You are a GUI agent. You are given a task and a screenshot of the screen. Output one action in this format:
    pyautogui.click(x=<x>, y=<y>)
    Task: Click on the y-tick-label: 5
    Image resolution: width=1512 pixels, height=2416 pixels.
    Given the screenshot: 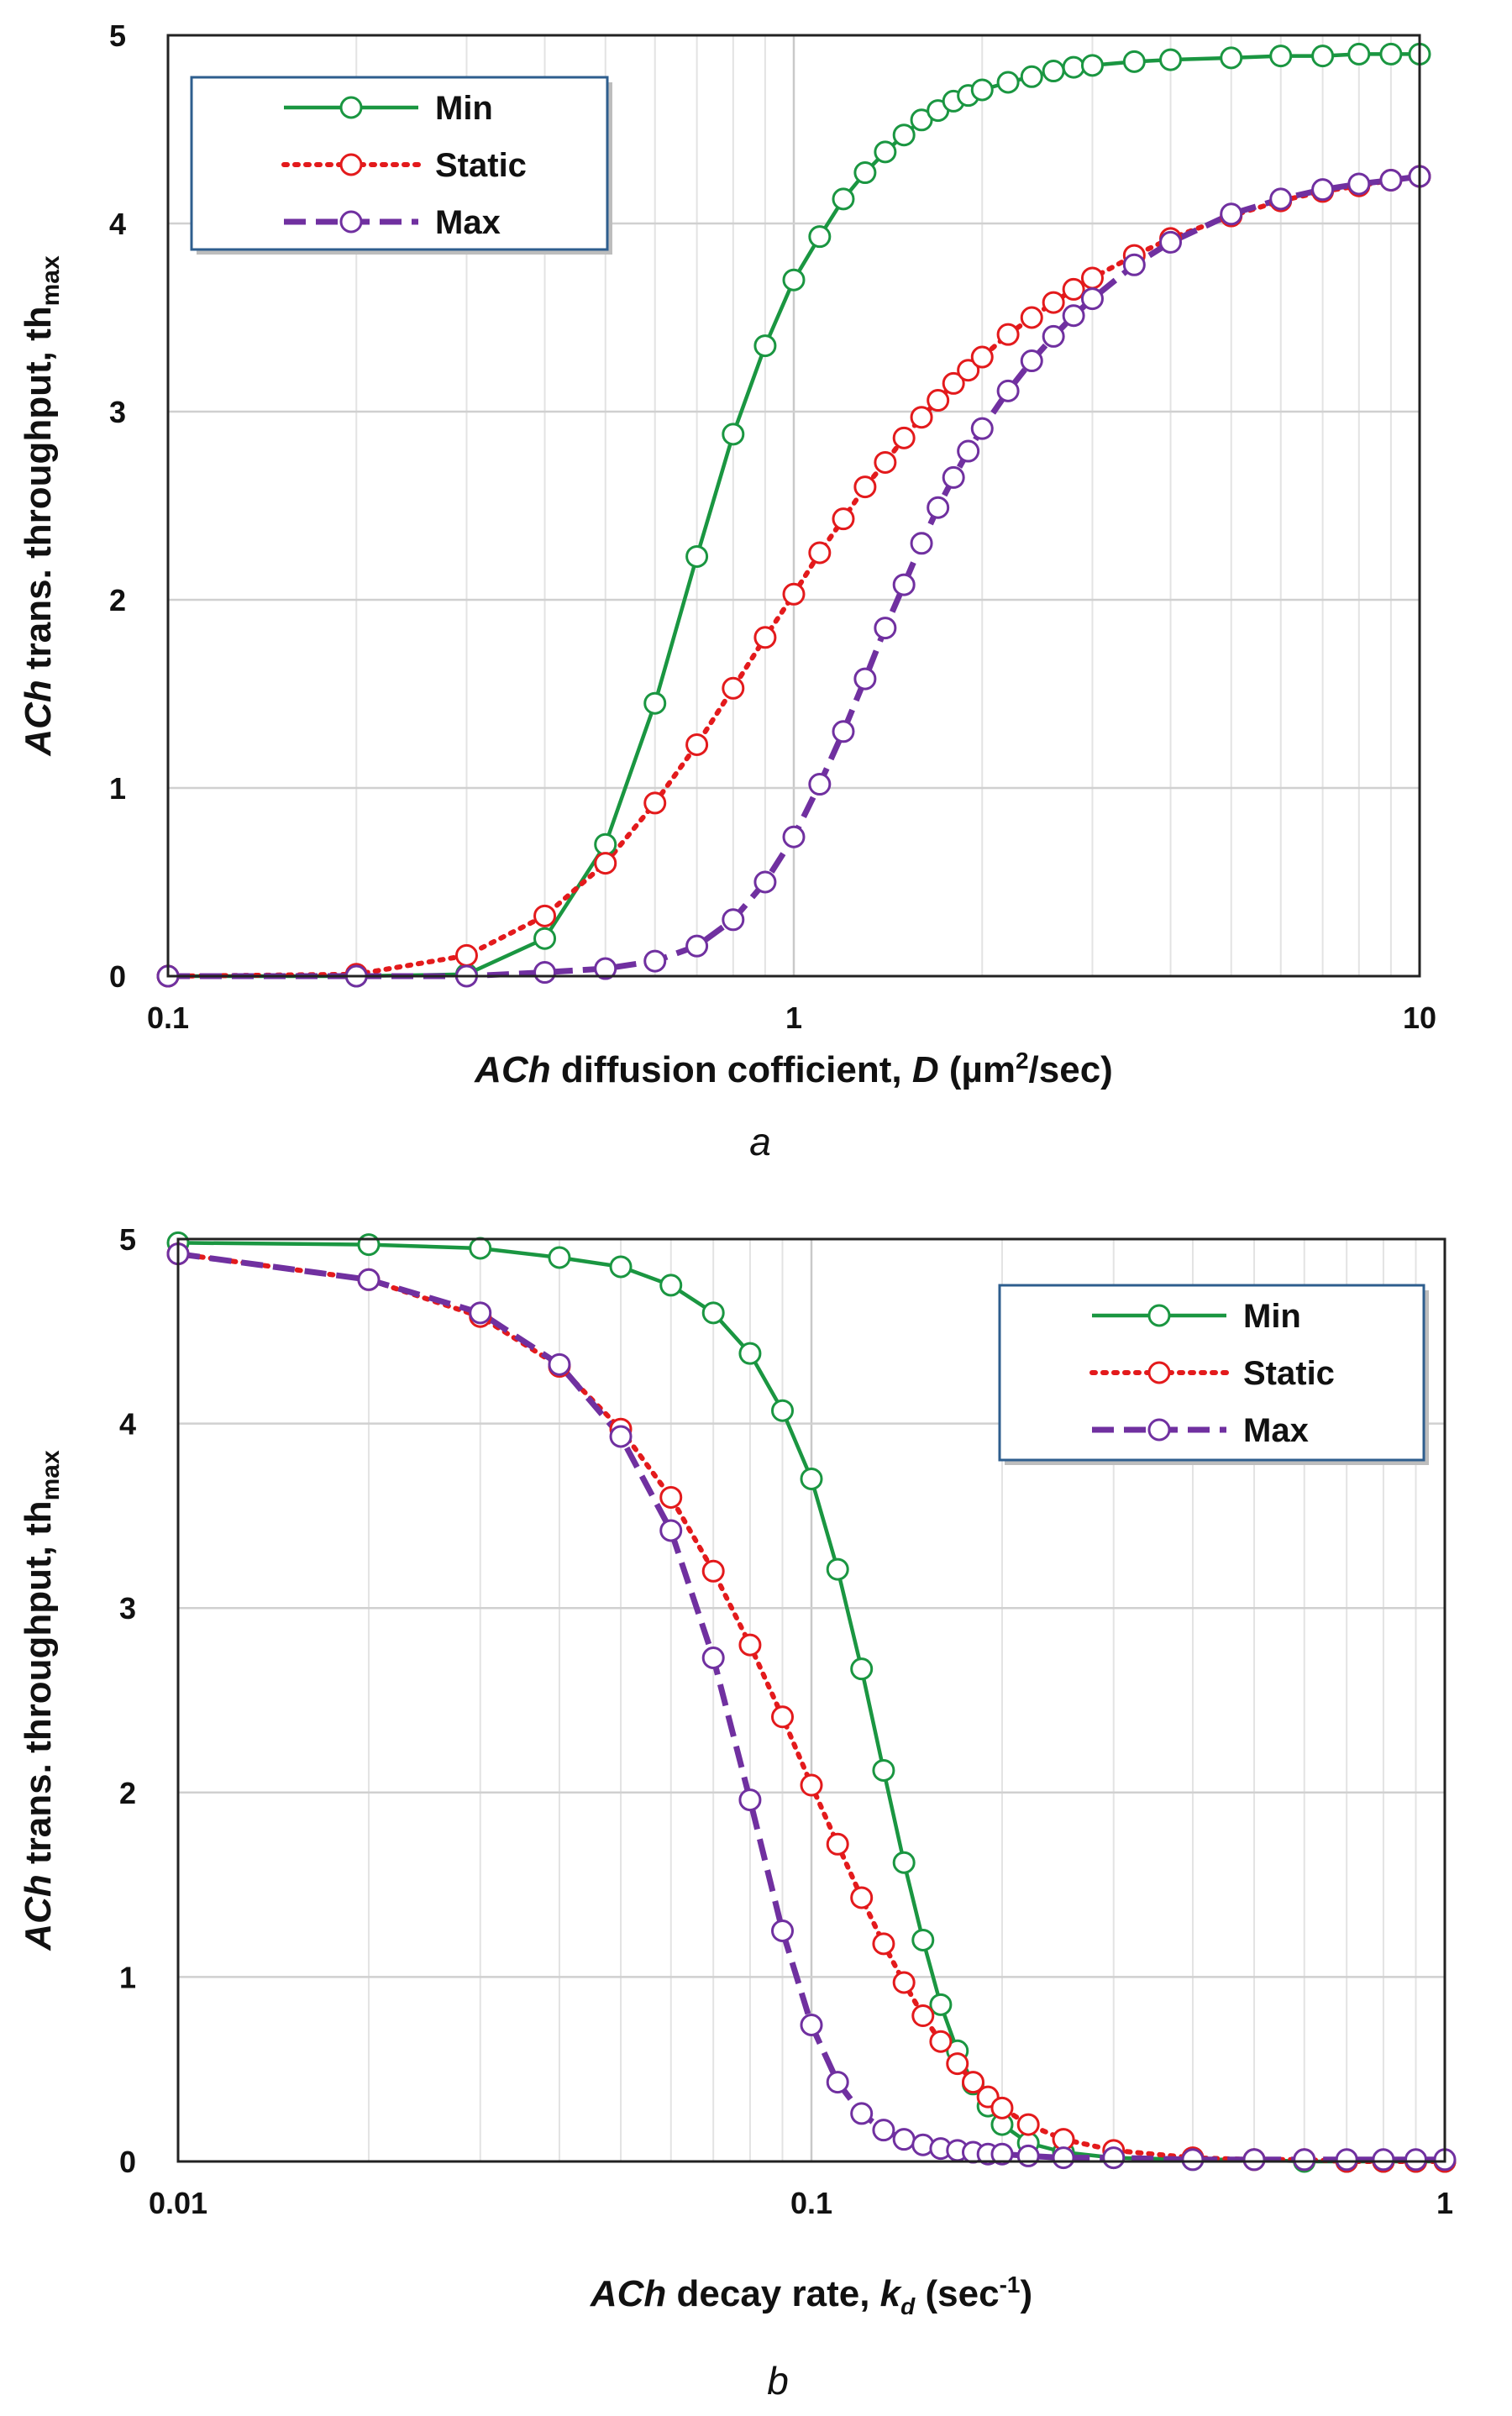 What is the action you would take?
    pyautogui.click(x=117, y=35)
    